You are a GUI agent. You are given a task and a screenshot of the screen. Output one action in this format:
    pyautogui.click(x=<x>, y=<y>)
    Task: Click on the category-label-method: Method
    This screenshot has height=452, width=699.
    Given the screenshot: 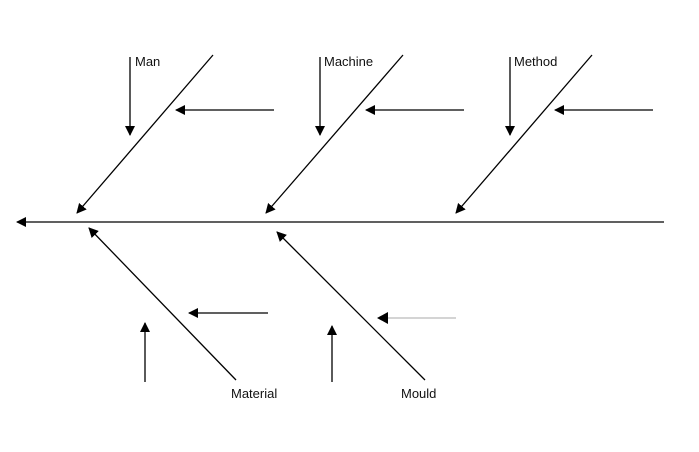 What is the action you would take?
    pyautogui.click(x=536, y=61)
    